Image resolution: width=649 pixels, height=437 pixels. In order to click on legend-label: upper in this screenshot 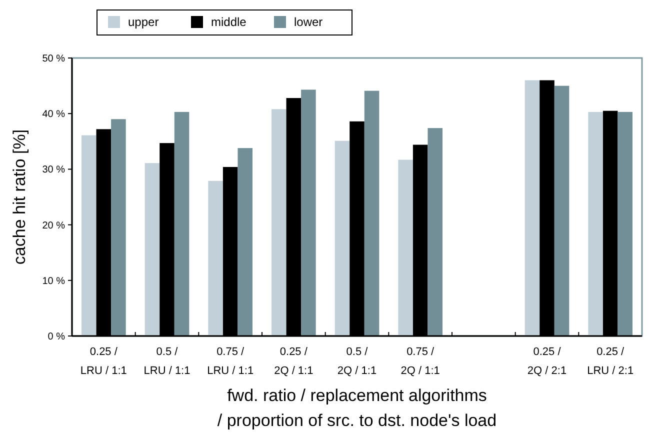, I will do `click(143, 22)`.